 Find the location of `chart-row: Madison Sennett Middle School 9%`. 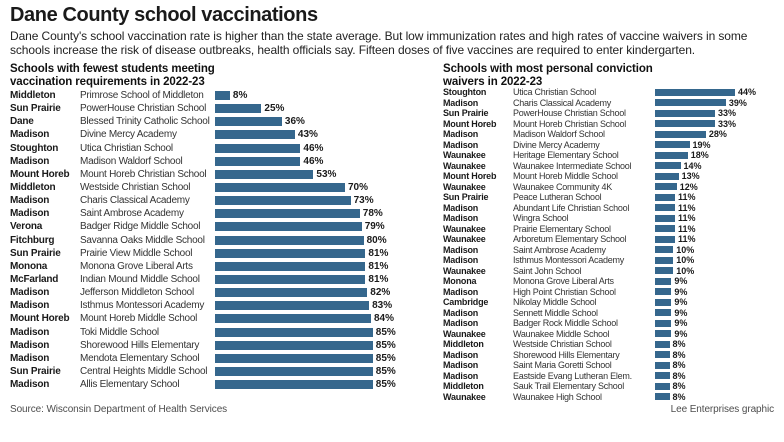

chart-row: Madison Sennett Middle School 9% is located at coordinates (611, 313).